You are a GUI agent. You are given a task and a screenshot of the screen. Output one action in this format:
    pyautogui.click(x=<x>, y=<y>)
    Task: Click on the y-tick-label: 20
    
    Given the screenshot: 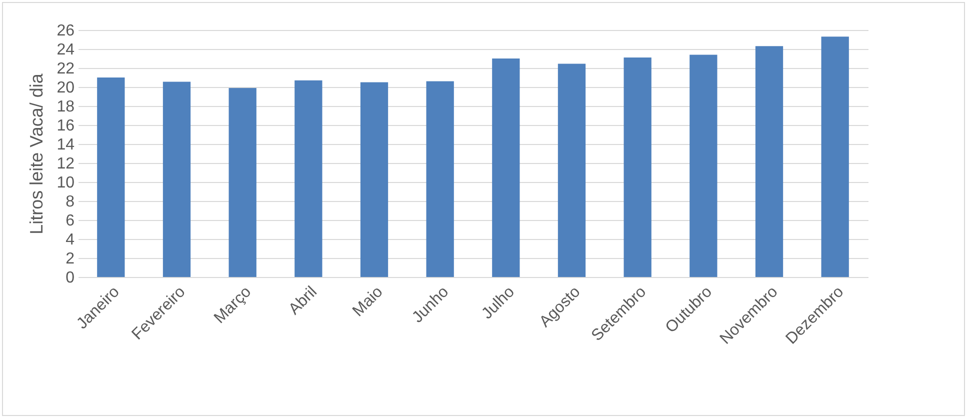 What is the action you would take?
    pyautogui.click(x=65, y=88)
    